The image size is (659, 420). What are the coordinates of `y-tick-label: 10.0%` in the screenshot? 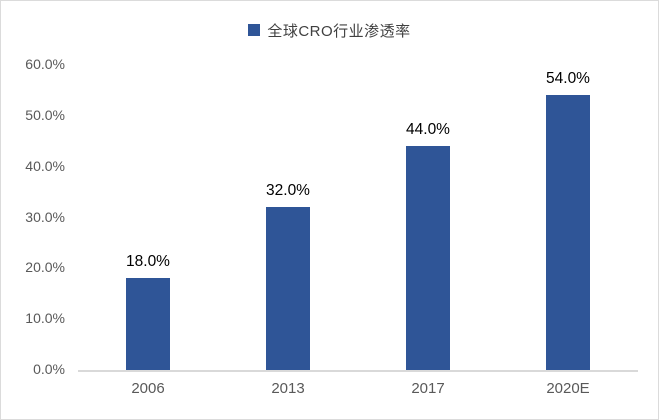 It's located at (45, 318).